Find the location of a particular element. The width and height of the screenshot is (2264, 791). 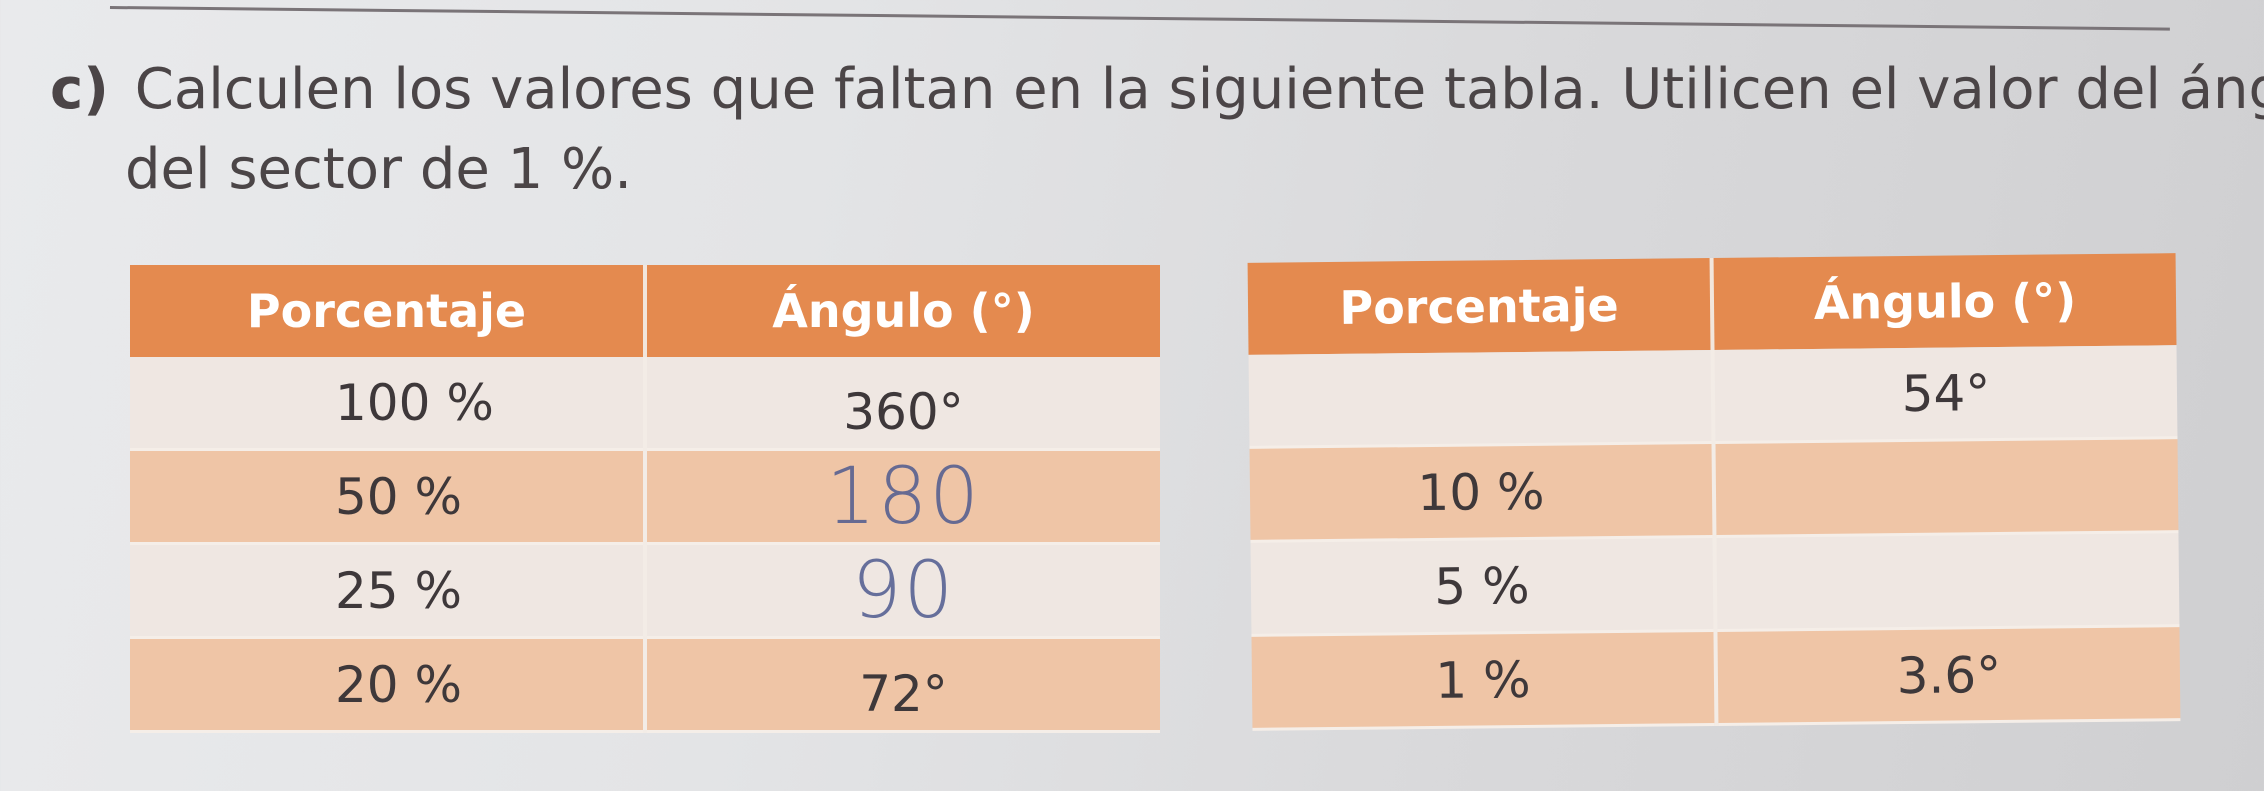

table-left-header-row: Porcentaje Ángulo (°) is located at coordinates (645, 311).